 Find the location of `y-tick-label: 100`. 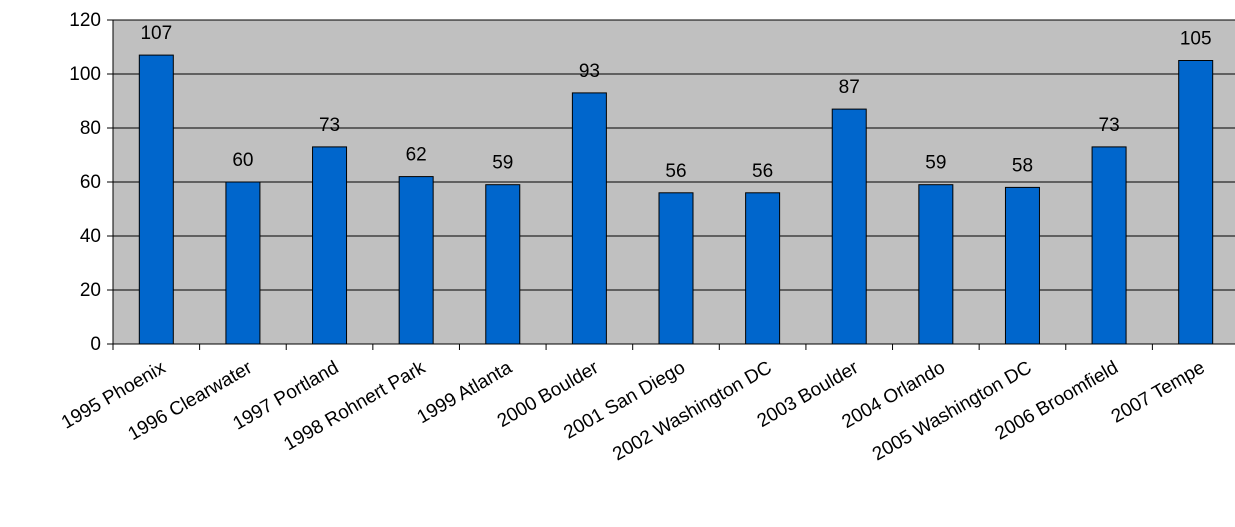

y-tick-label: 100 is located at coordinates (85, 74).